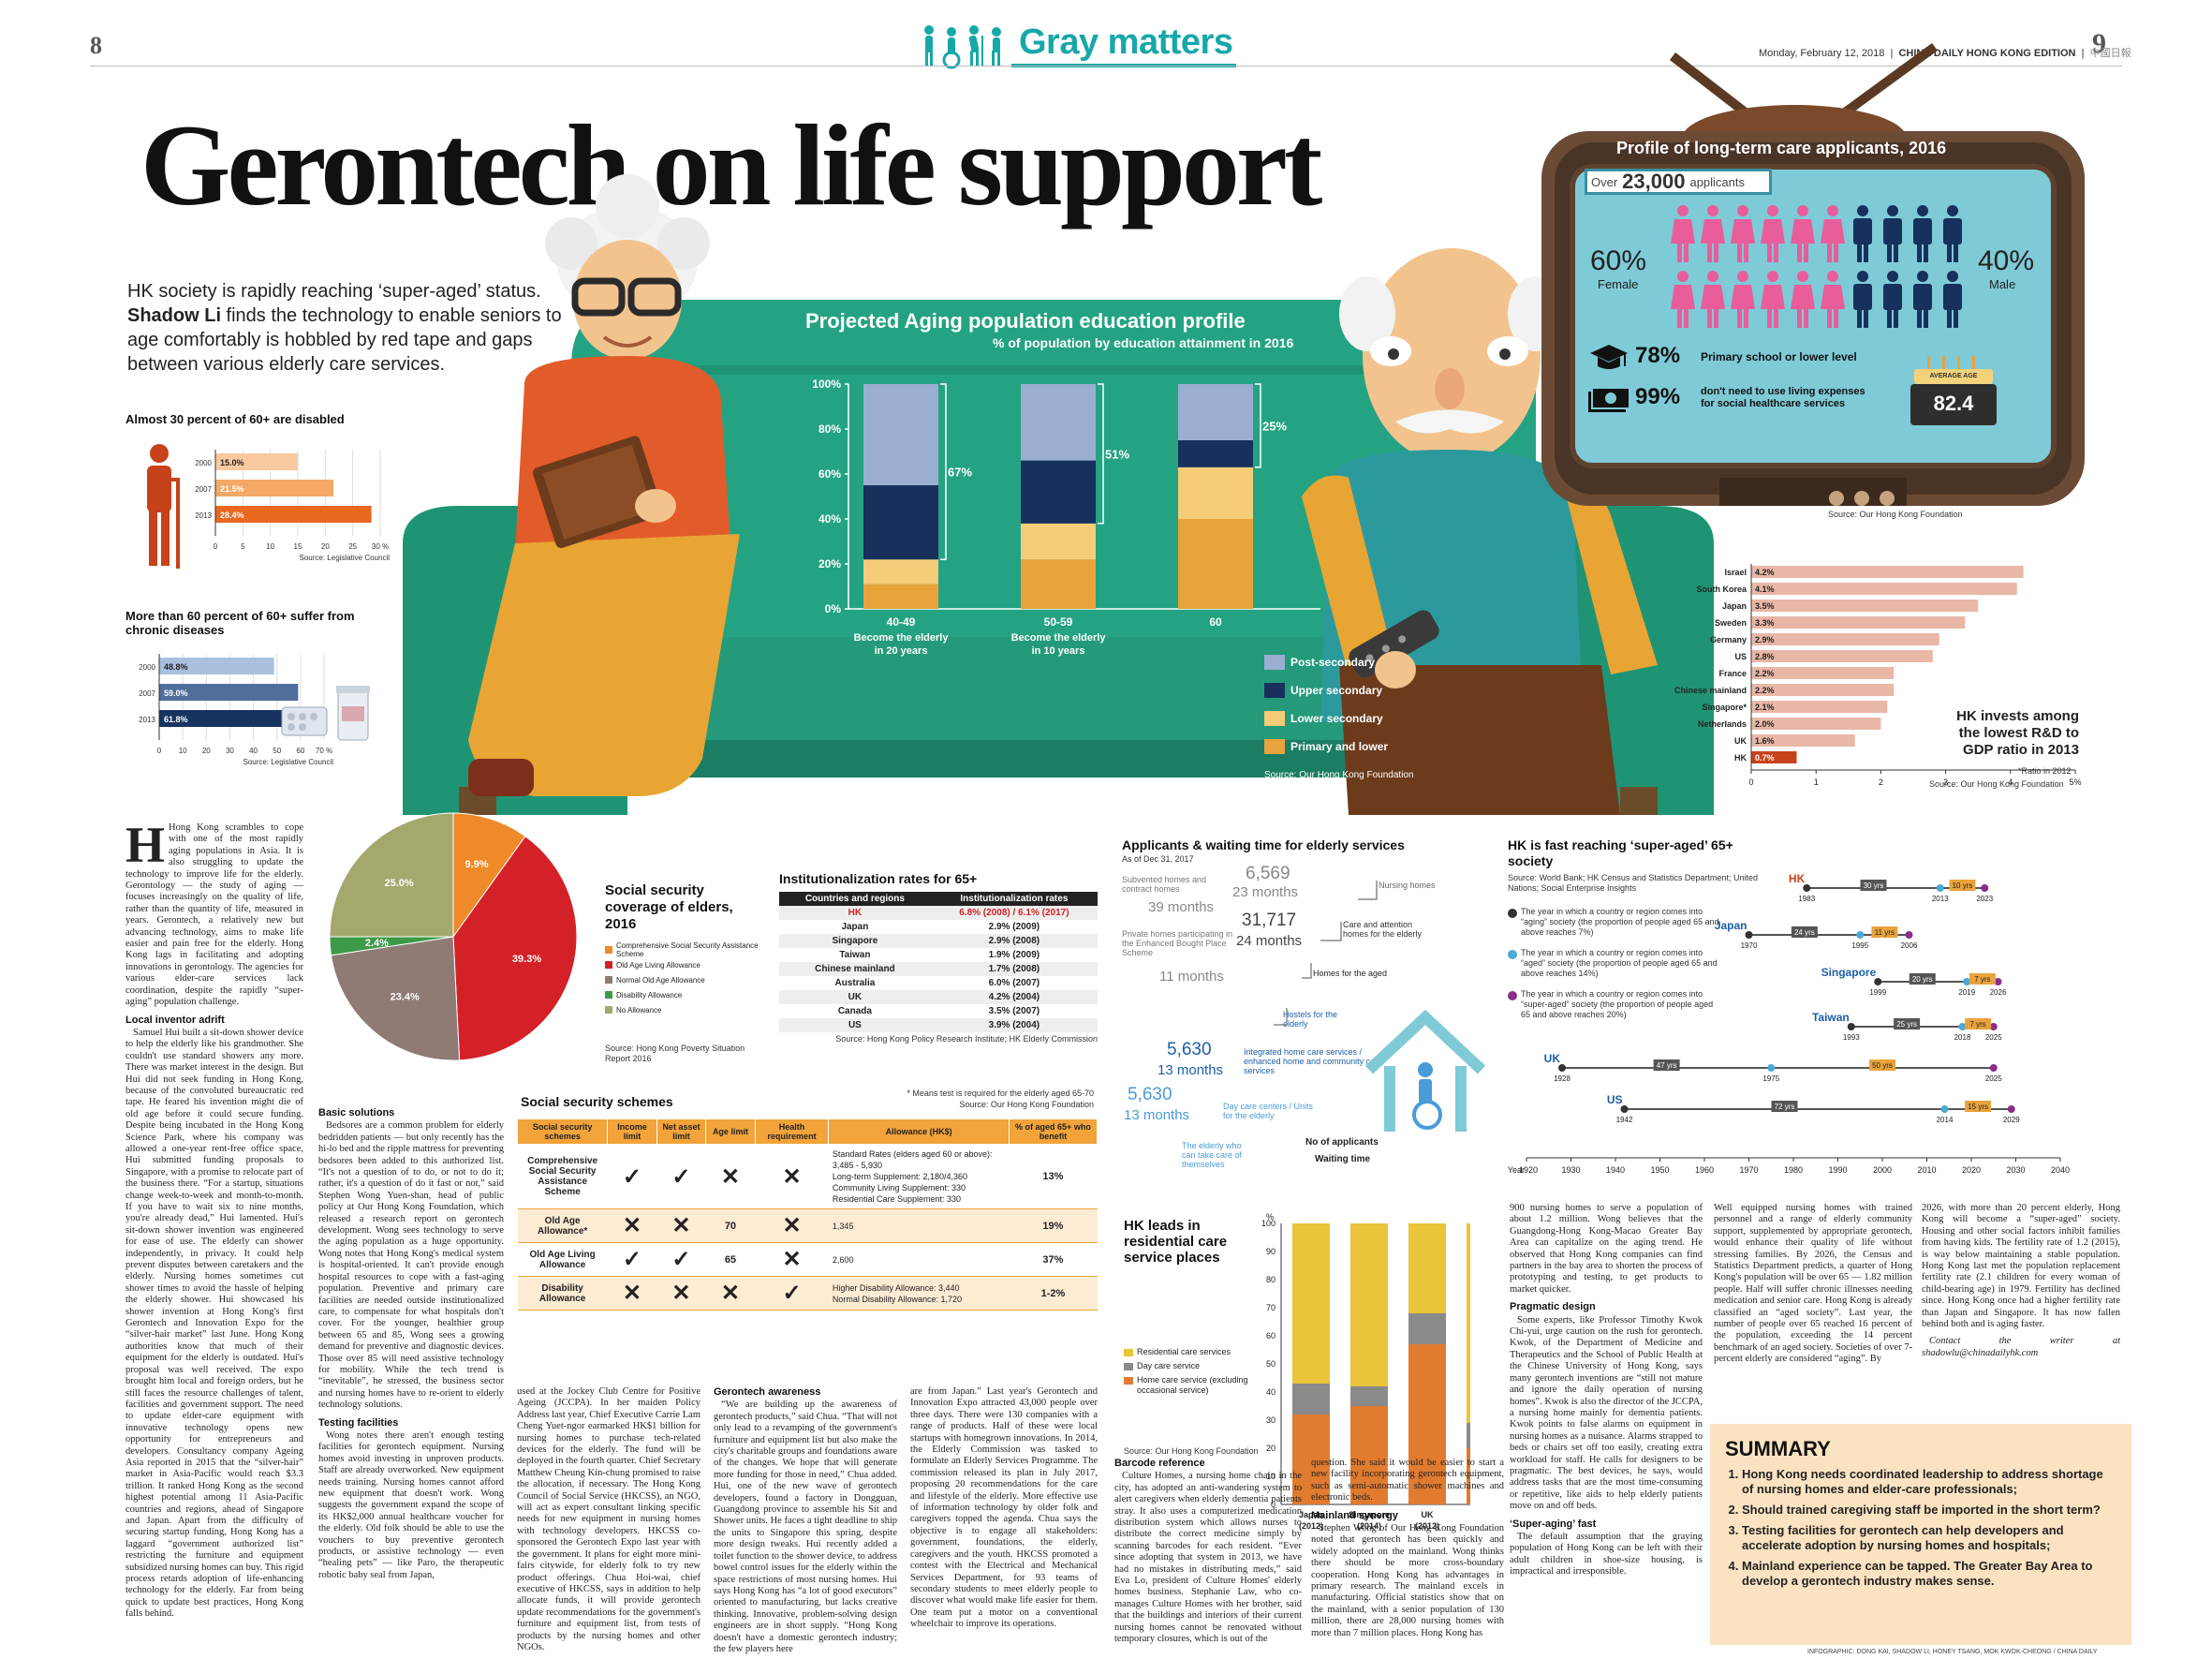 This screenshot has height=1659, width=2212. I want to click on y-tick-label: 40, so click(1271, 1392).